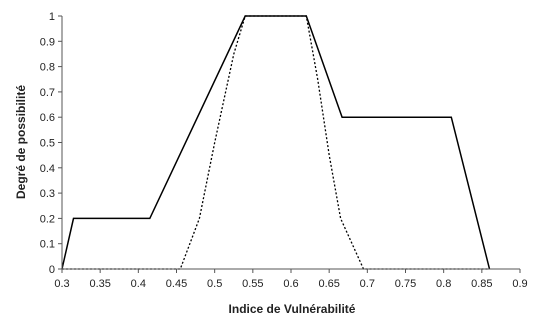  Describe the element at coordinates (138, 284) in the screenshot. I see `x-tick-label: 0.4` at that location.